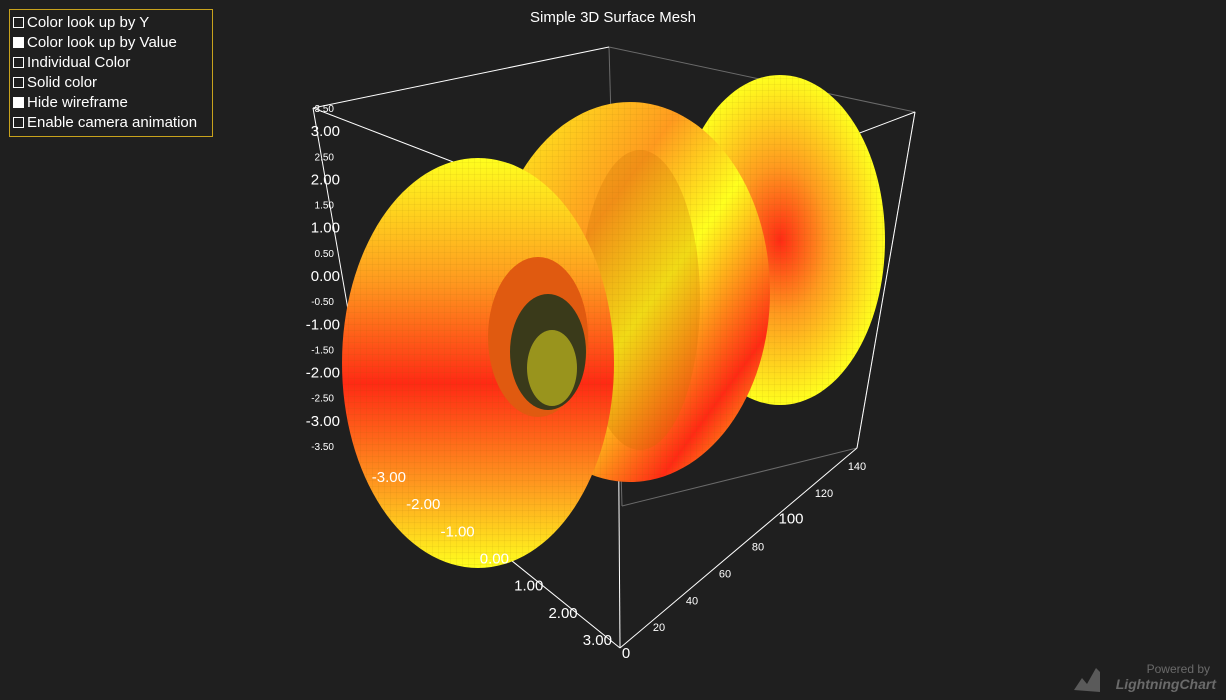 This screenshot has height=700, width=1226. I want to click on x-tick-label: 0.00, so click(494, 559).